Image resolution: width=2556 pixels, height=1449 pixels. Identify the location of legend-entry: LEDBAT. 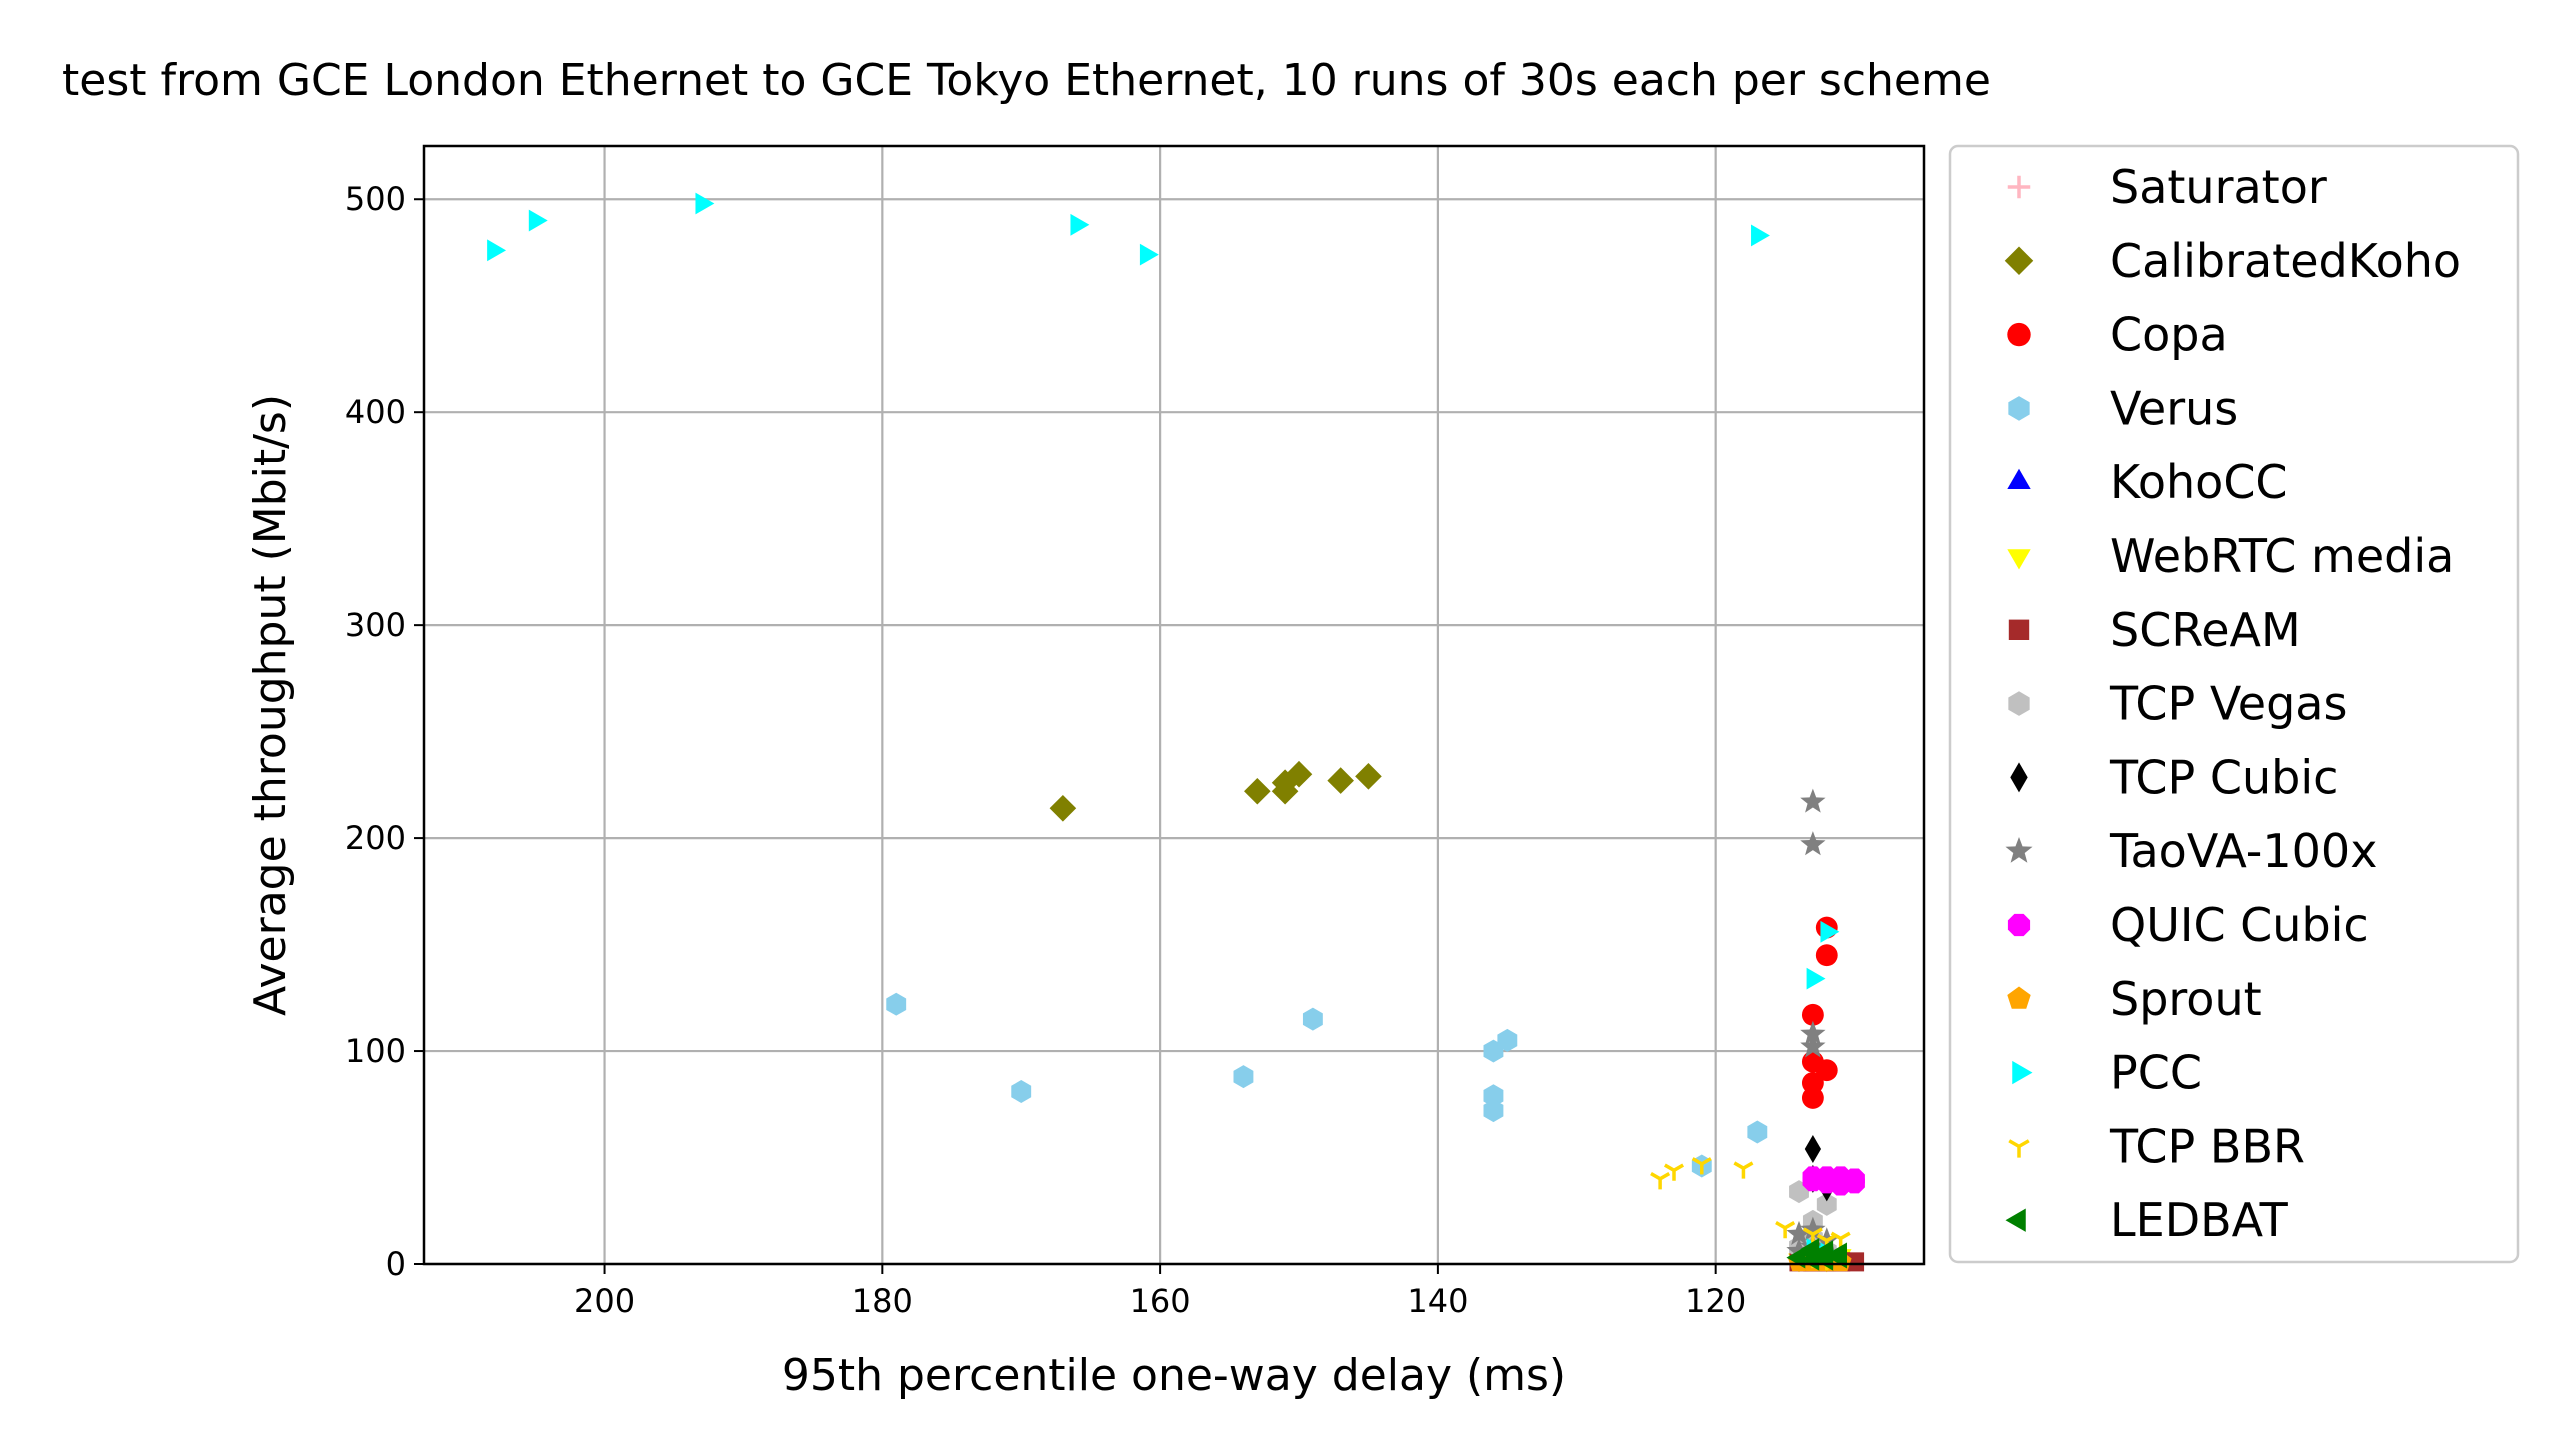
(2147, 1220).